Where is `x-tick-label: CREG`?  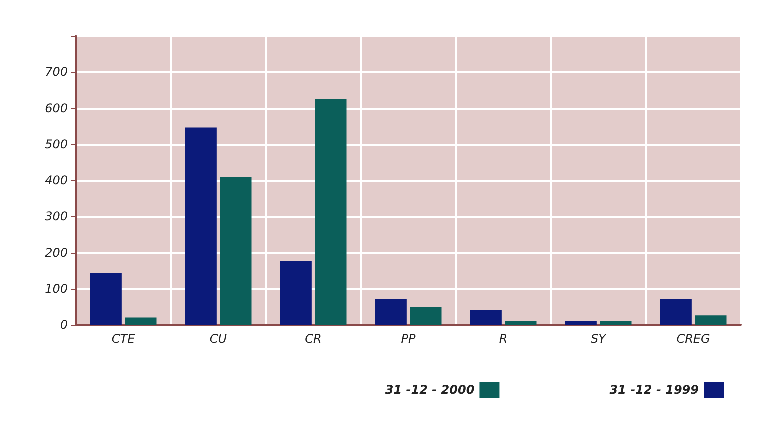 x-tick-label: CREG is located at coordinates (693, 339).